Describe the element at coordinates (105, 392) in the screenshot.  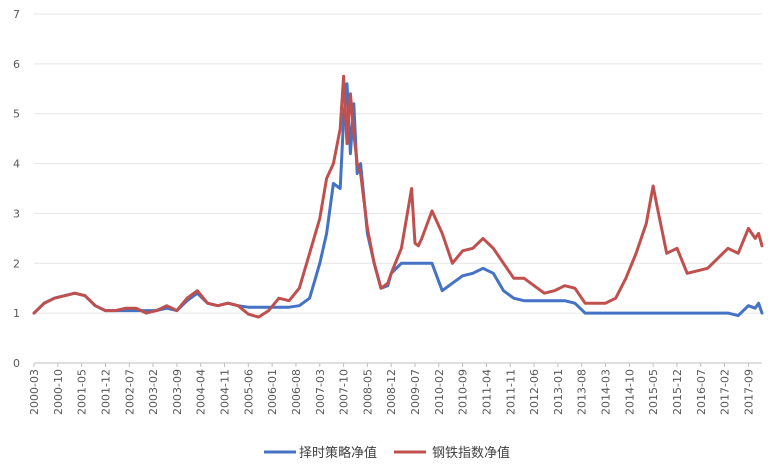
I see `x-tick-label: 2001-12` at that location.